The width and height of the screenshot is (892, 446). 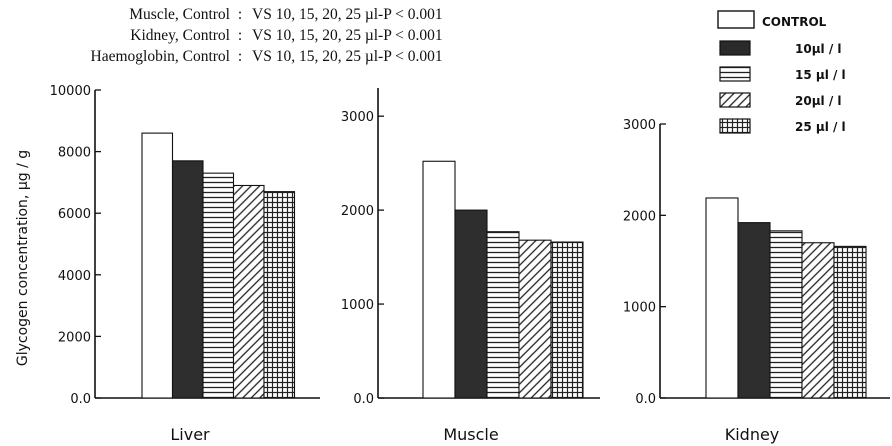 I want to click on muscle-y-tick-label: 1000, so click(x=357, y=305).